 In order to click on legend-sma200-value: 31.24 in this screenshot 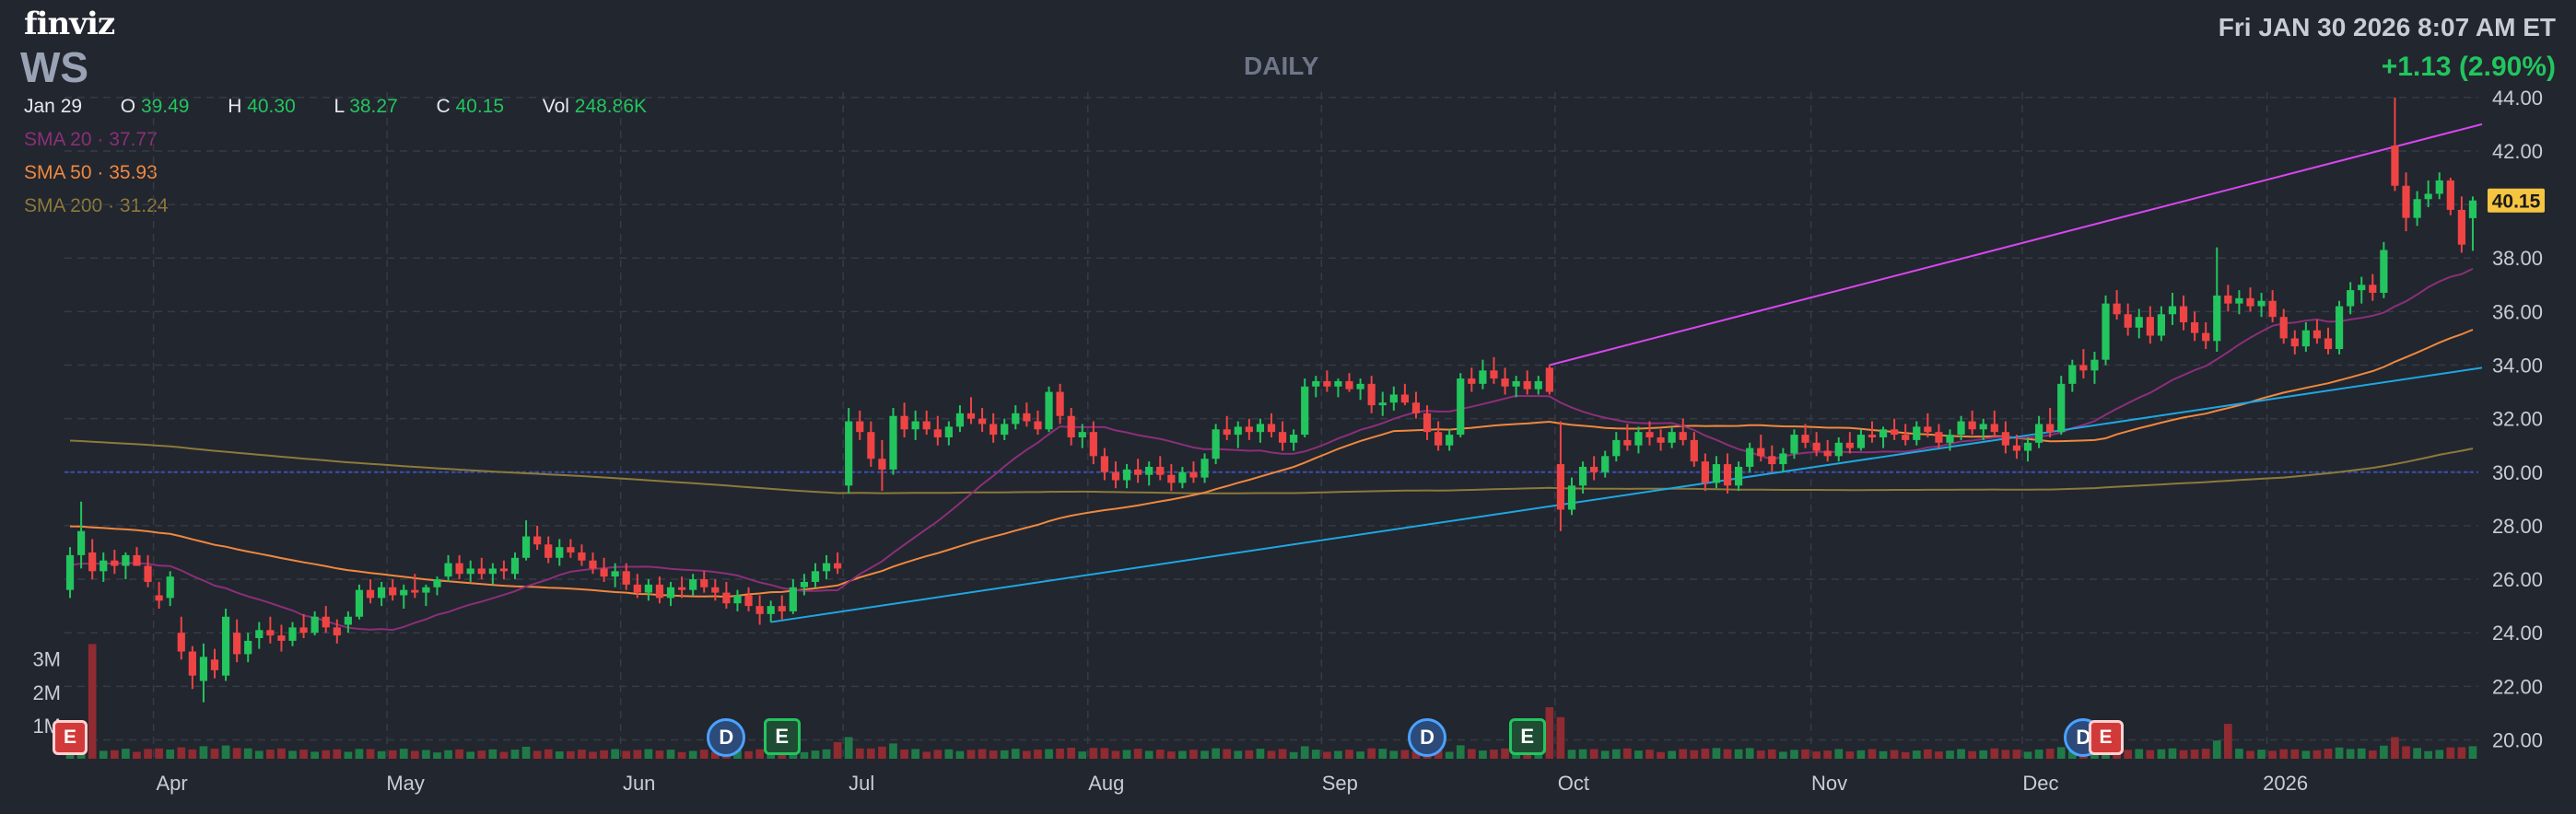, I will do `click(144, 205)`.